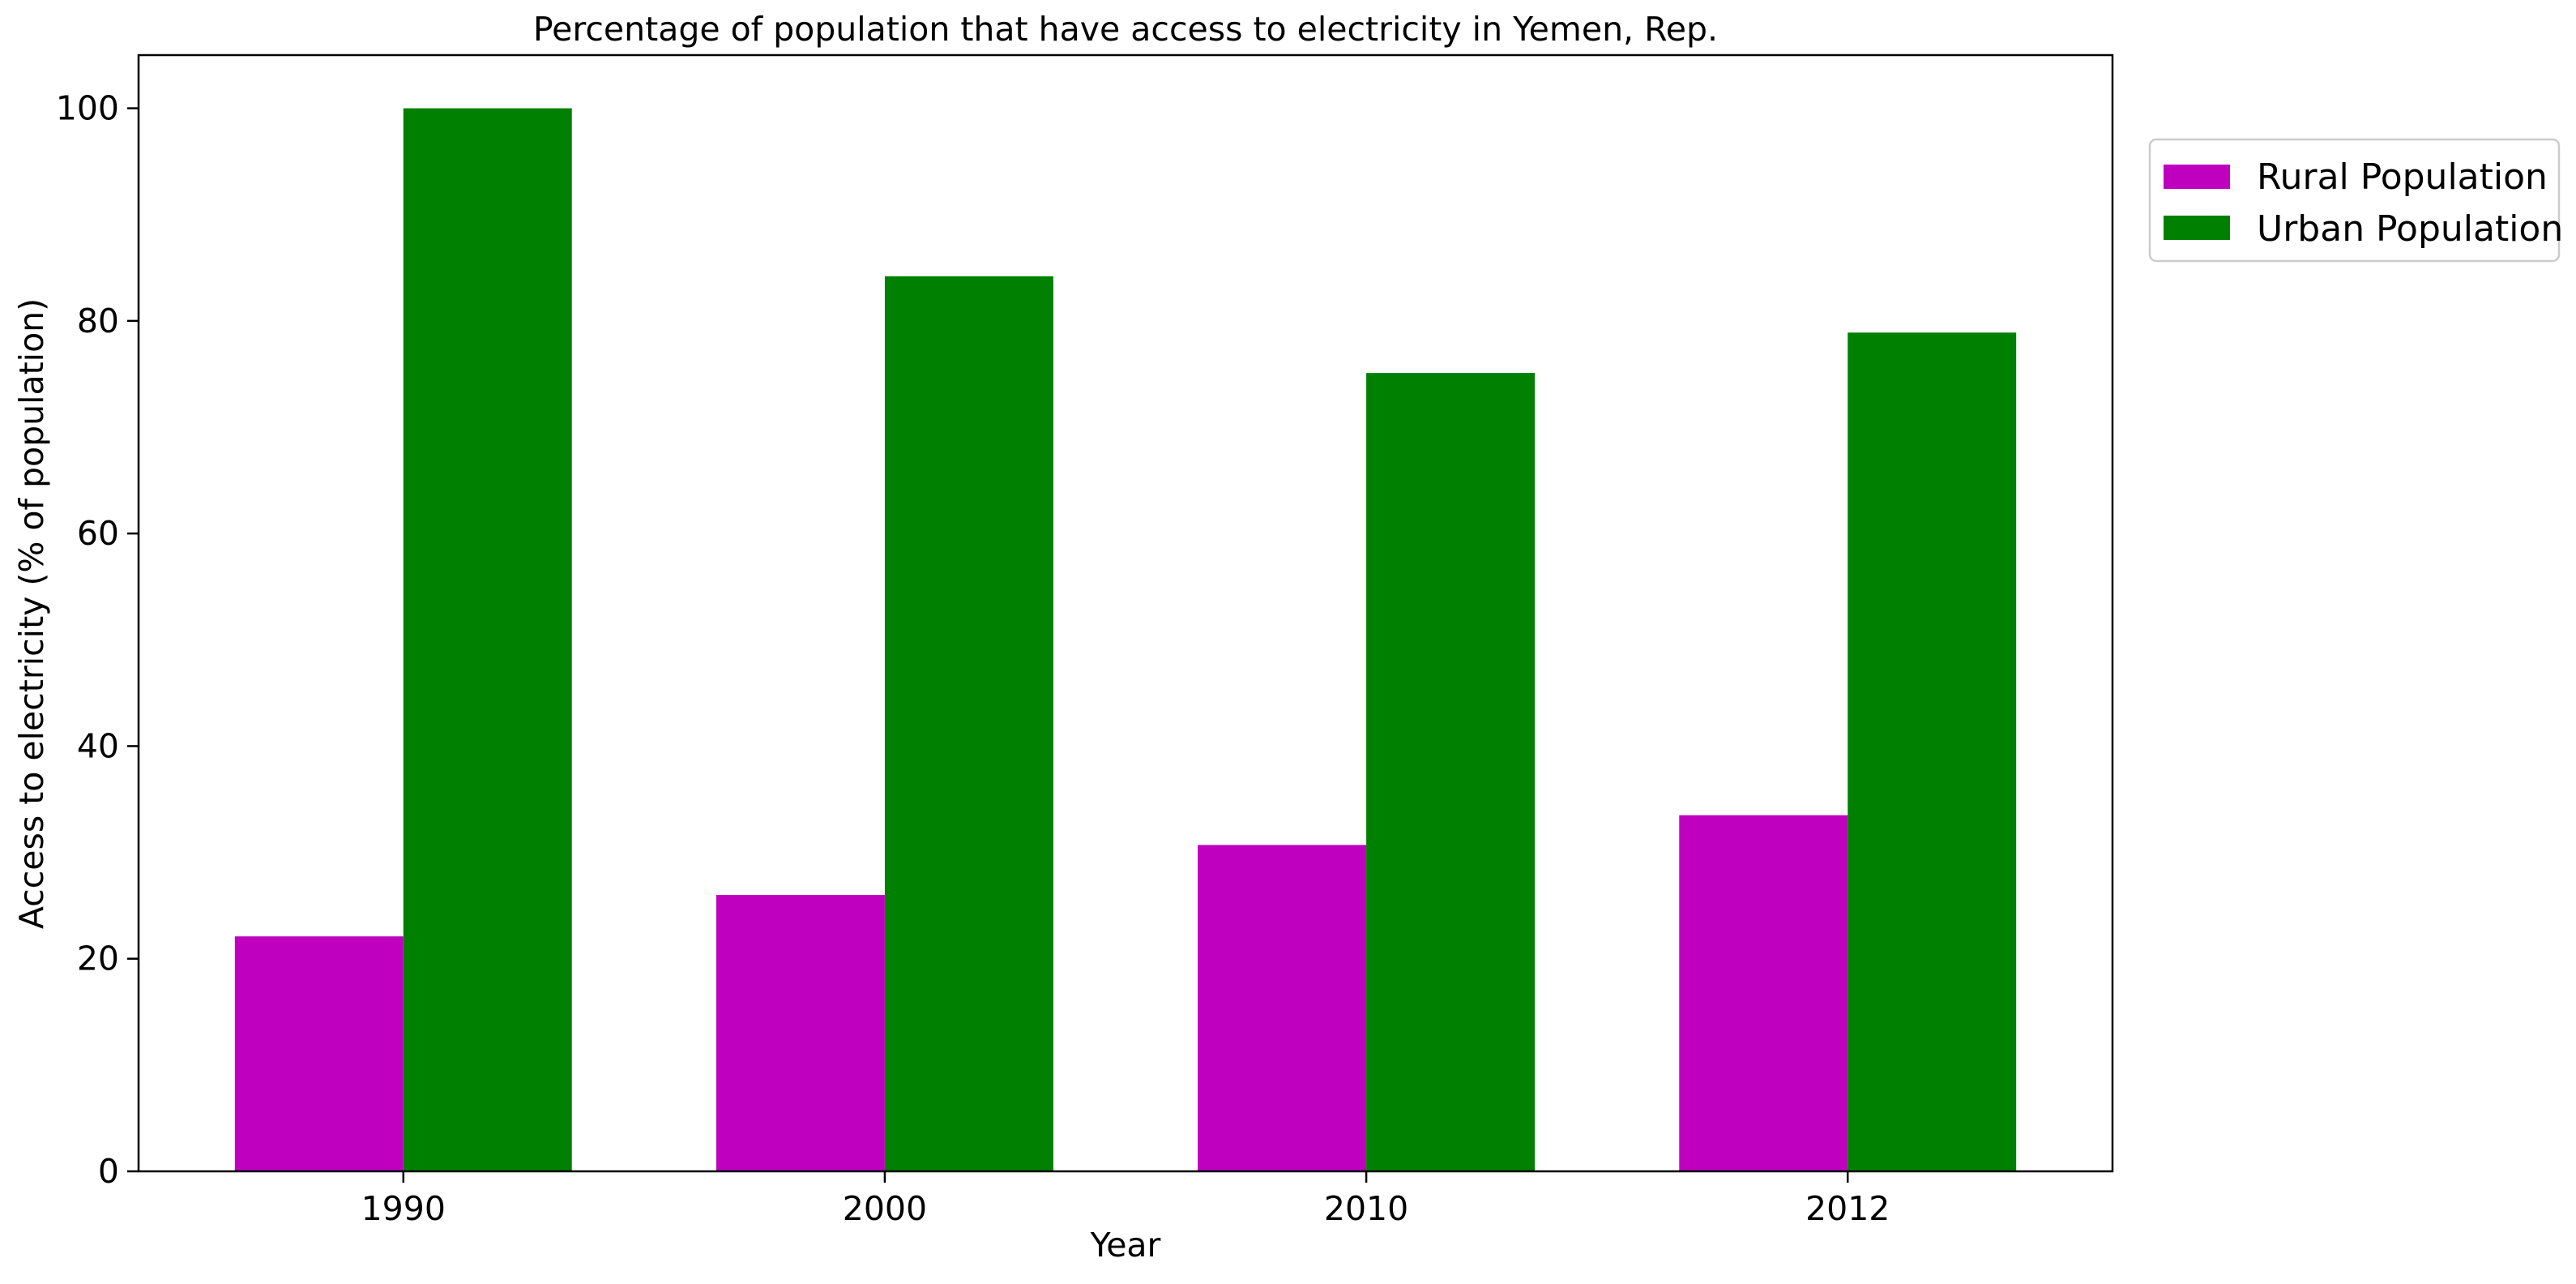 The image size is (2576, 1284). What do you see at coordinates (98, 745) in the screenshot?
I see `y-tick-label: 40` at bounding box center [98, 745].